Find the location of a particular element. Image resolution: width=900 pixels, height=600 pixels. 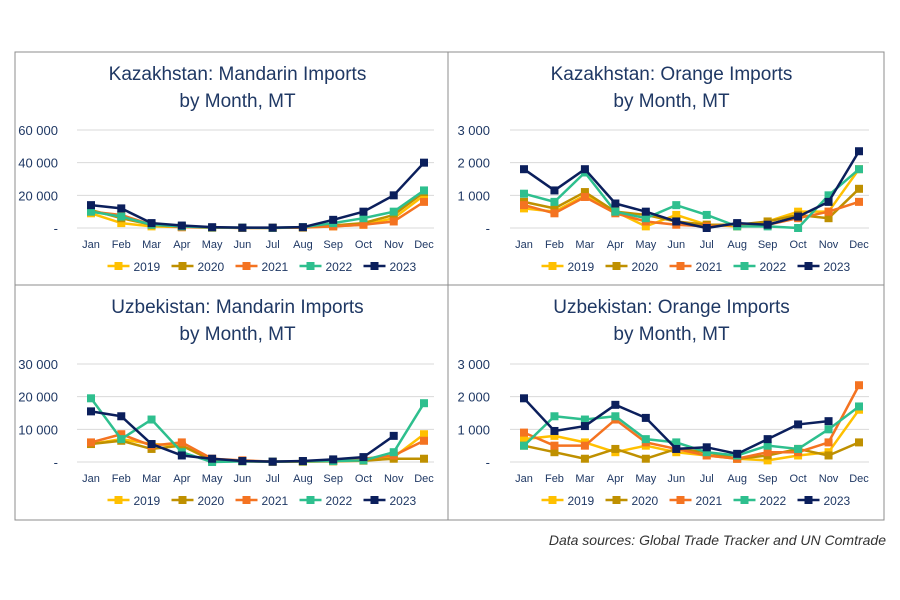

x-tick-label: Nov is located at coordinates (829, 245).